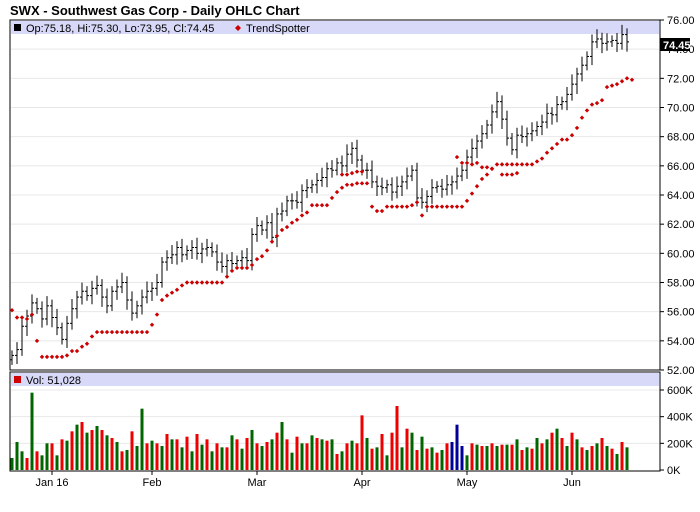  I want to click on last-price-label: 74.45, so click(677, 46).